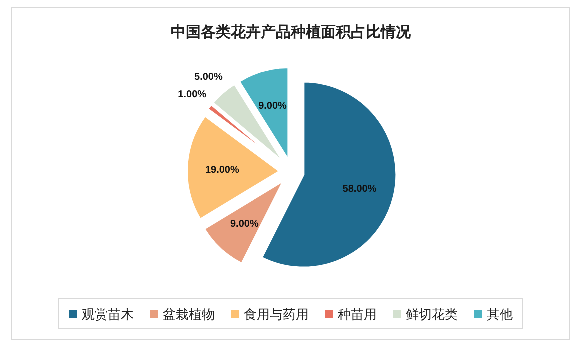 This screenshot has height=348, width=582. Describe the element at coordinates (192, 94) in the screenshot. I see `data-label: 1.00%` at that location.